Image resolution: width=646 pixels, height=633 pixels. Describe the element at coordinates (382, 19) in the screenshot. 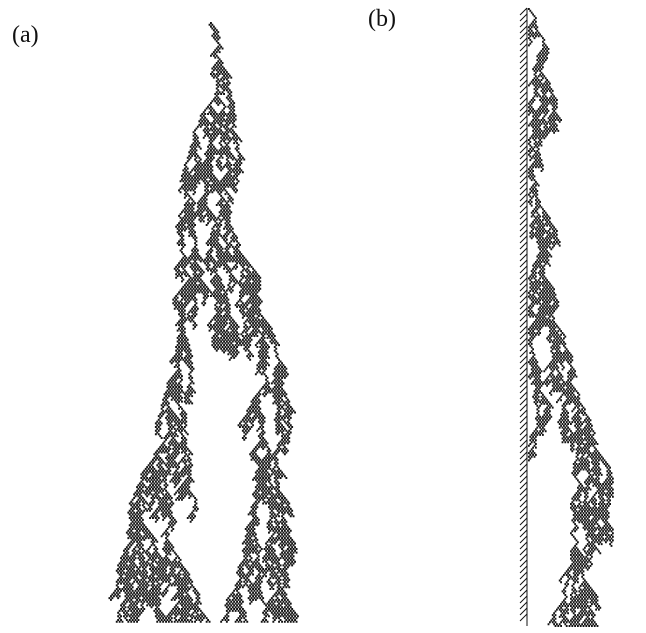

I see `panel-label: (b)` at that location.